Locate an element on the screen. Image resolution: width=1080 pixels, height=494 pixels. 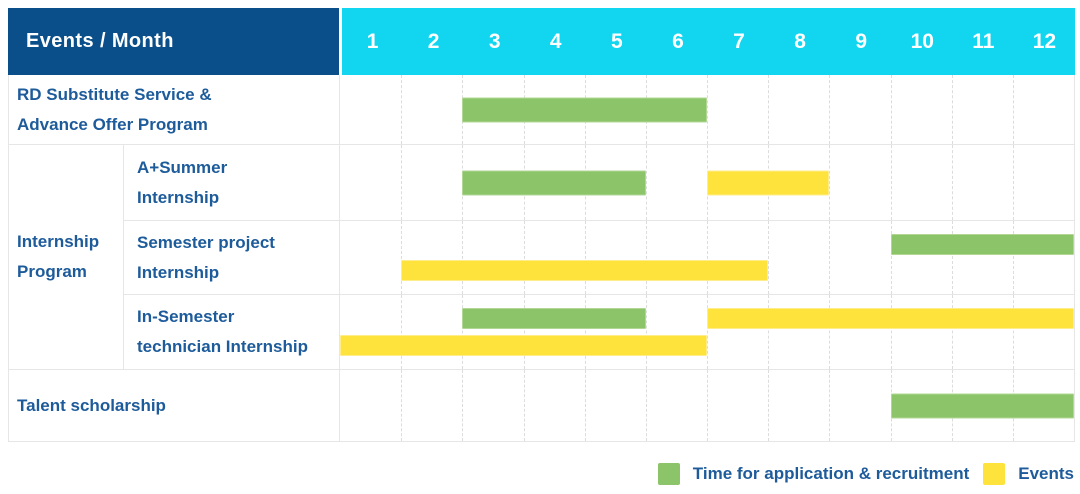
month-header-cell: 2 is located at coordinates (433, 41).